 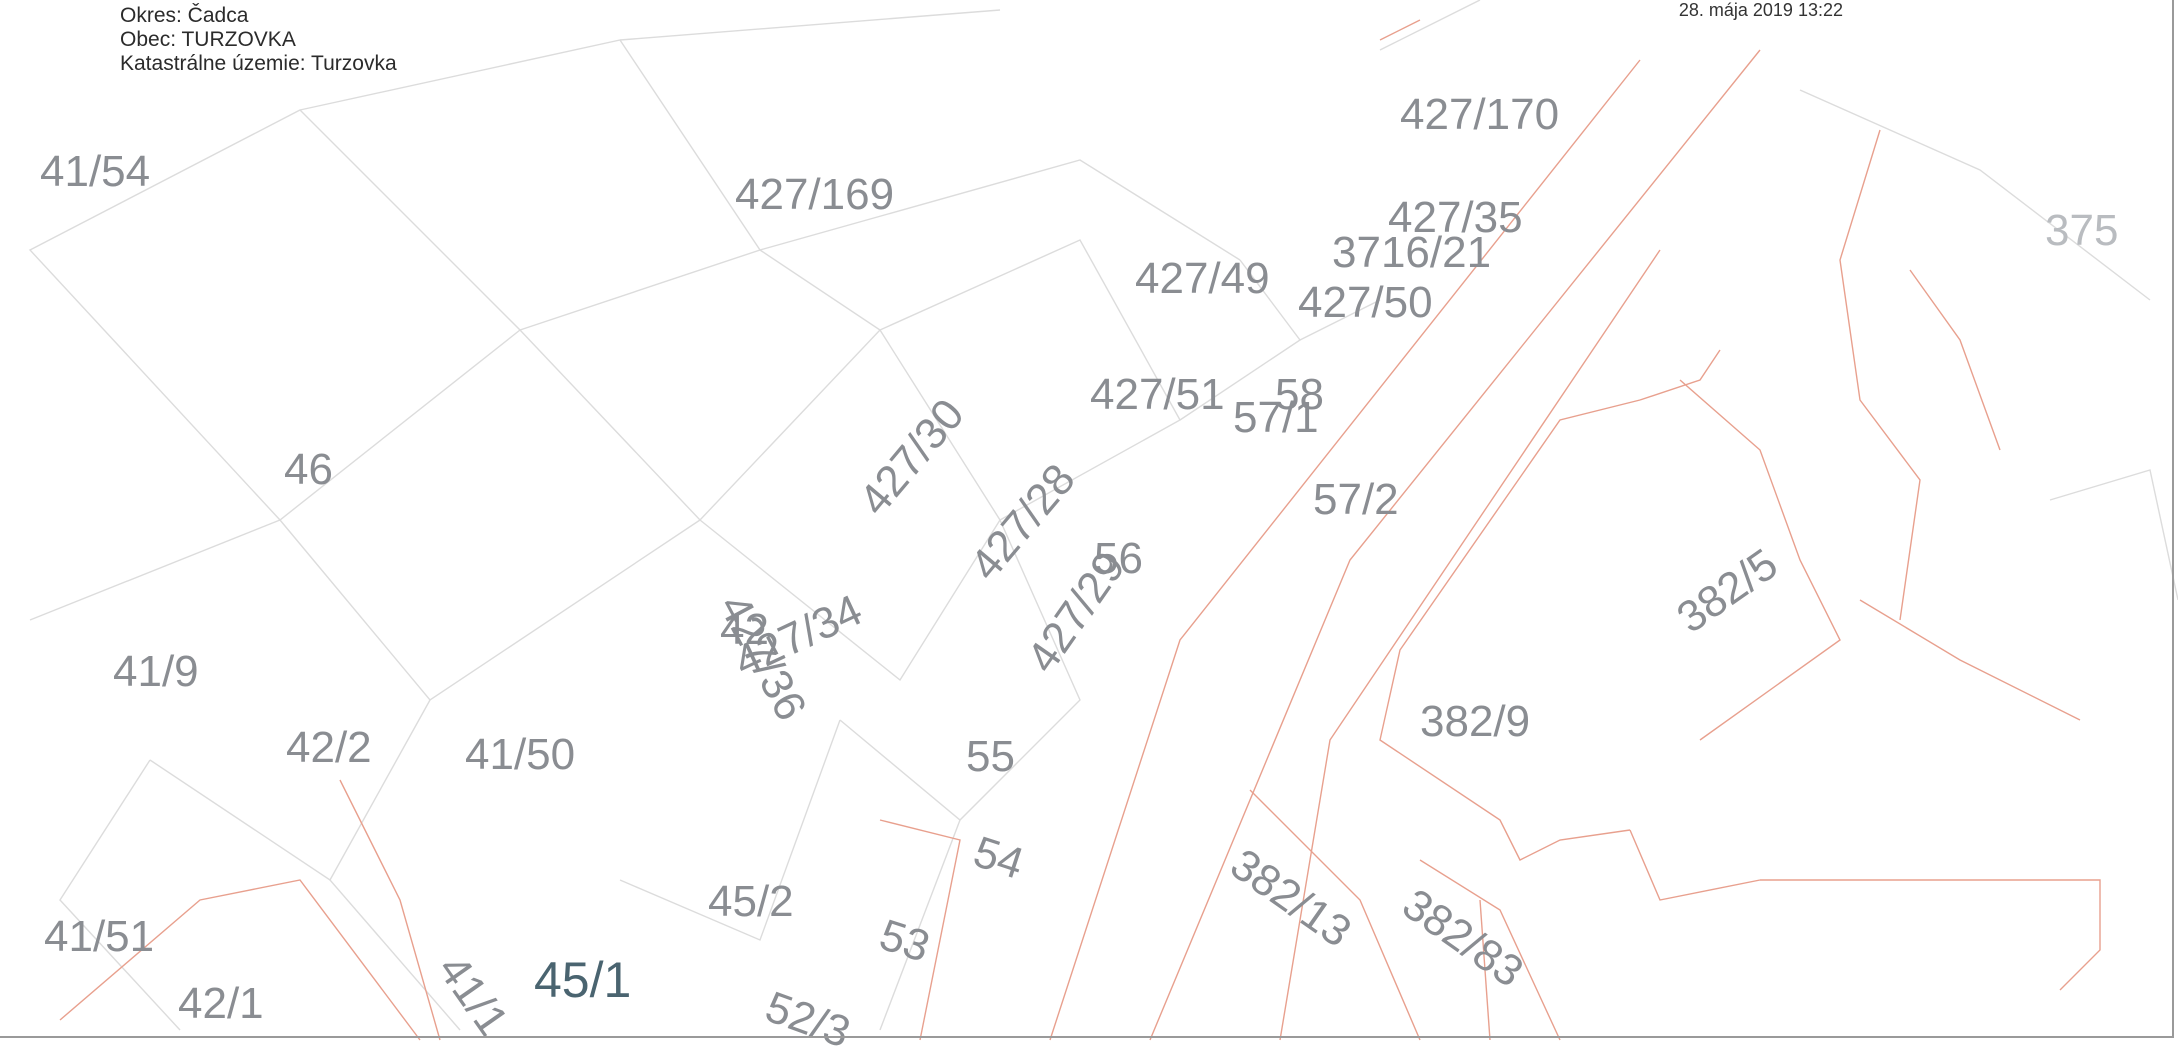 What do you see at coordinates (1760, 10) in the screenshot?
I see `print-timestamp: 28. mája 2019 13:22` at bounding box center [1760, 10].